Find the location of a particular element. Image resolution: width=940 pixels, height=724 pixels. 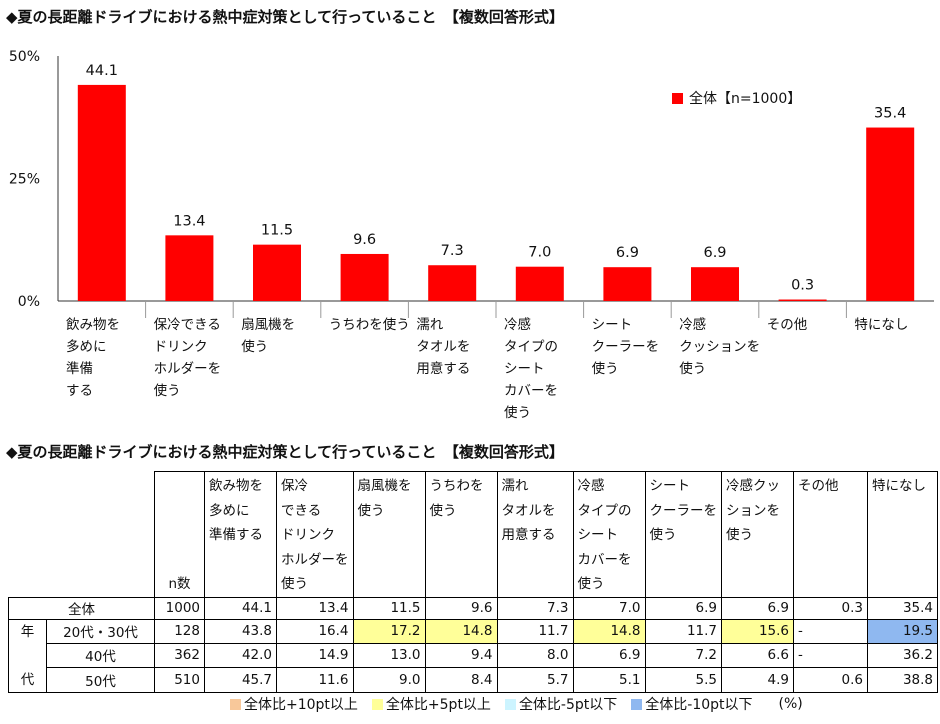

value-cell: 7.3 is located at coordinates (535, 608).